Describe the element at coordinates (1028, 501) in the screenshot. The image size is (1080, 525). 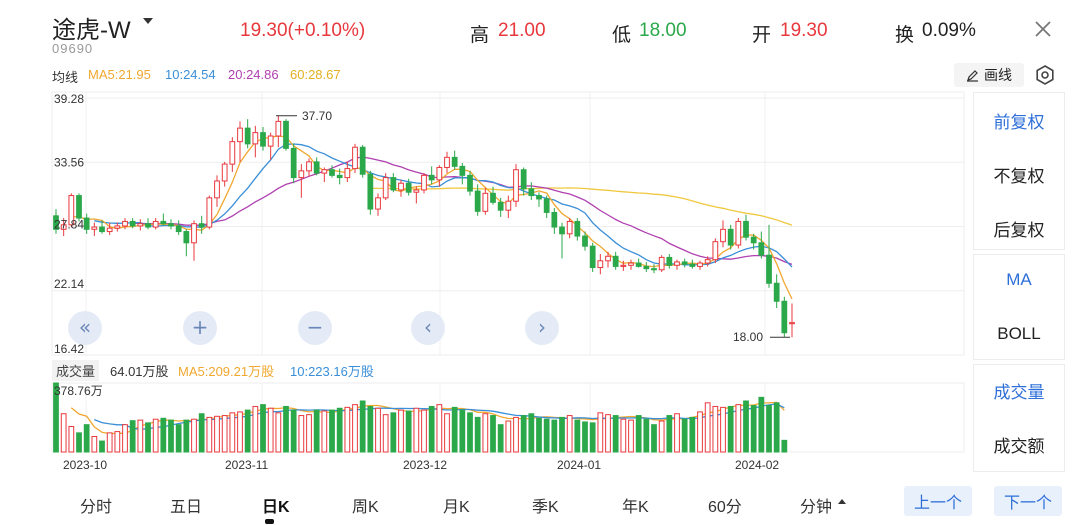
I see `next-stock-button: 下一个` at that location.